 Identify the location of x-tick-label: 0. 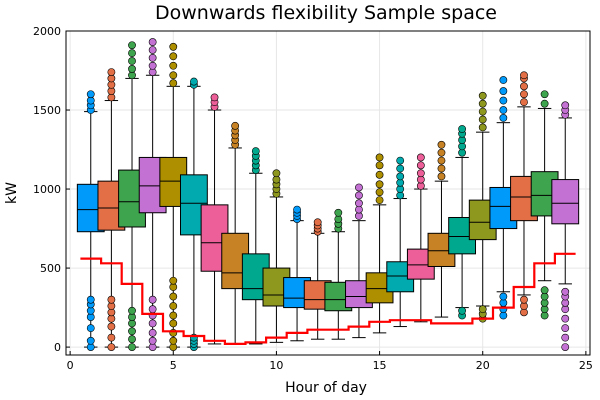
(70, 365).